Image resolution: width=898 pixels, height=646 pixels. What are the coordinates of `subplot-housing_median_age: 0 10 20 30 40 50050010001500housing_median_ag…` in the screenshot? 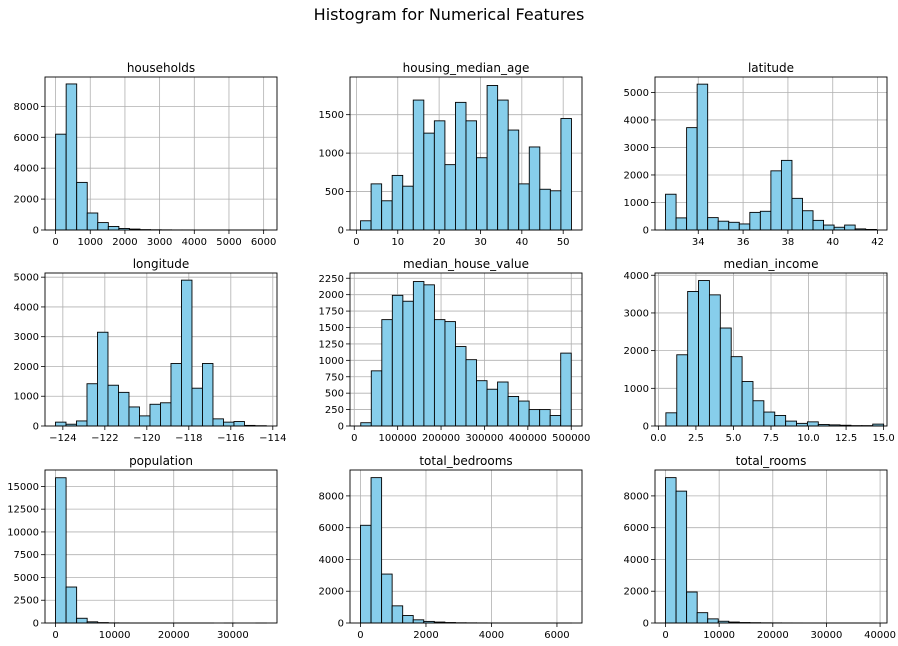 It's located at (451, 154).